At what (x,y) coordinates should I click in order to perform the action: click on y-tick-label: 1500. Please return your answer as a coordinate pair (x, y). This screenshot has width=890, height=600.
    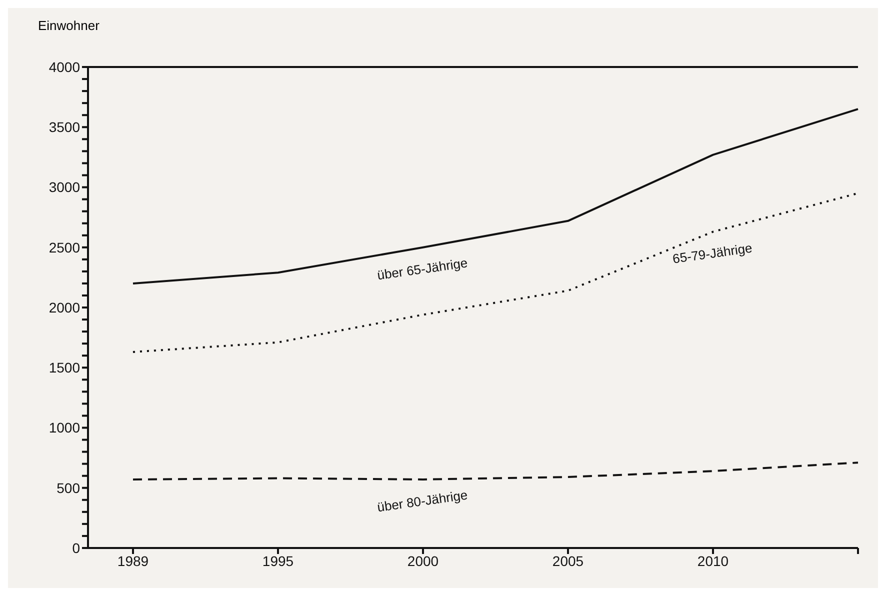
    Looking at the image, I should click on (64, 368).